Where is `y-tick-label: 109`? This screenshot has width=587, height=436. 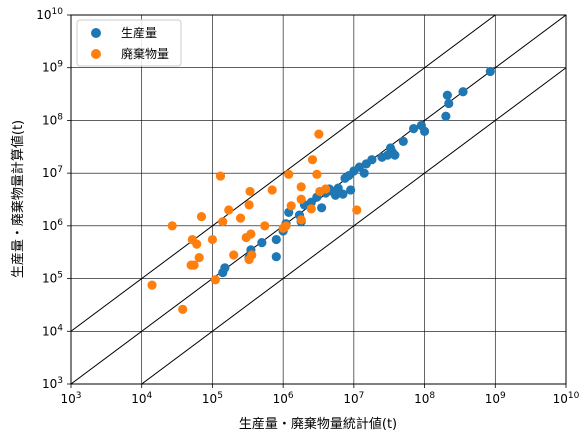 y-tick-label: 109 is located at coordinates (52, 67).